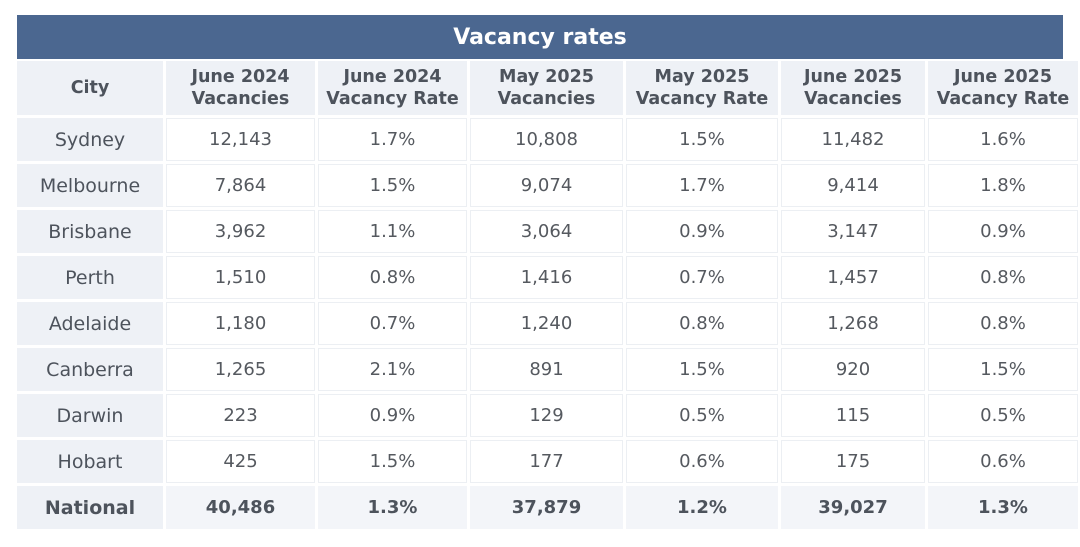  I want to click on column-header-june-2025-vacancies: June 2025 Vacancies, so click(853, 88).